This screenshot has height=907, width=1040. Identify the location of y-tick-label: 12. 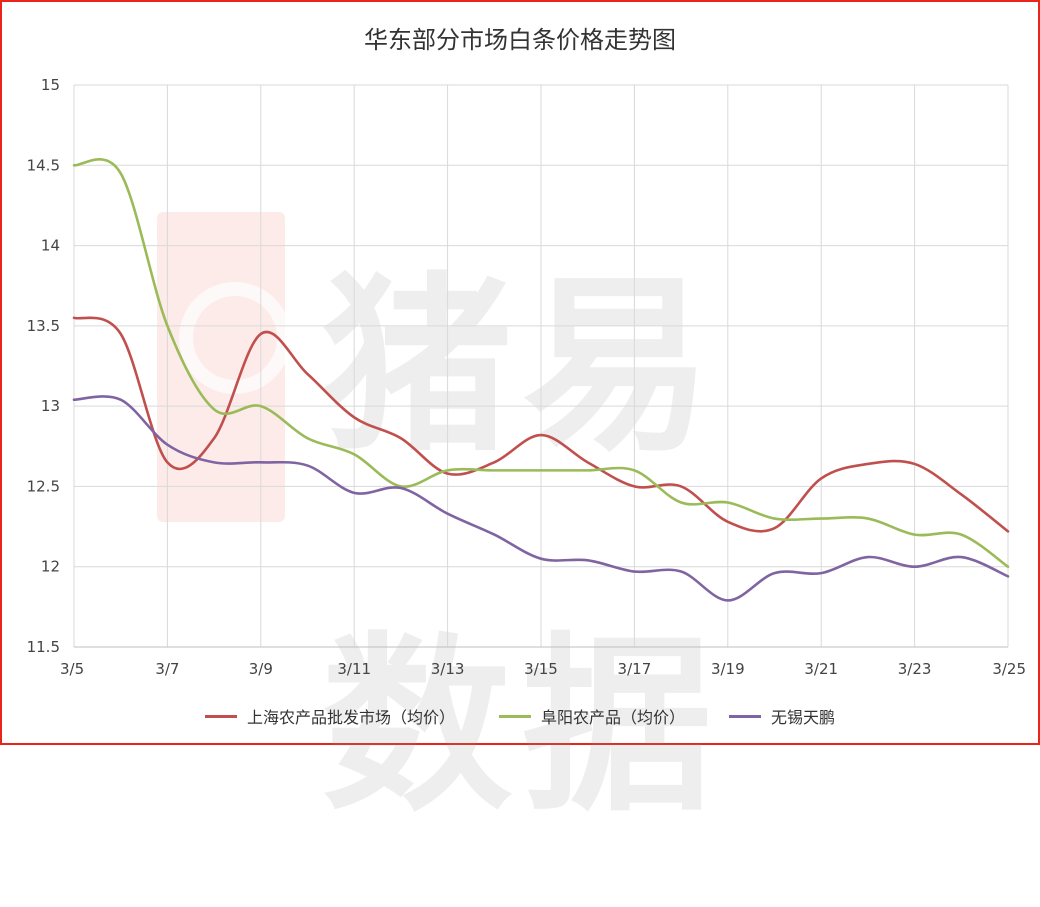
(50, 567).